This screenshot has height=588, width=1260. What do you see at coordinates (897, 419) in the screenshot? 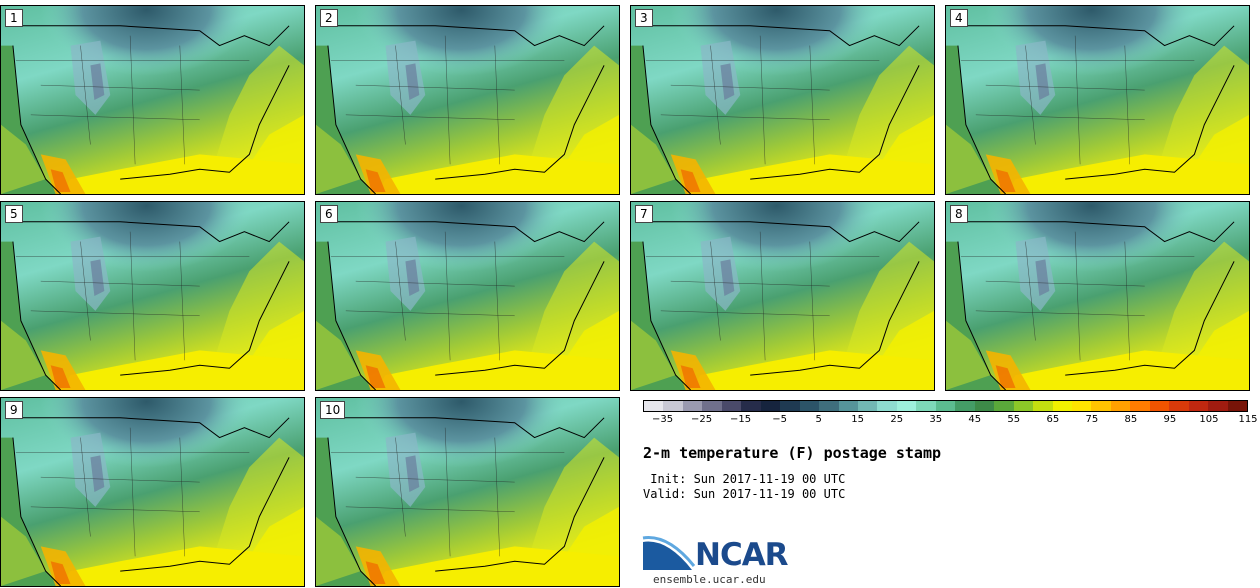
I see `colorbar-tick: 25` at bounding box center [897, 419].